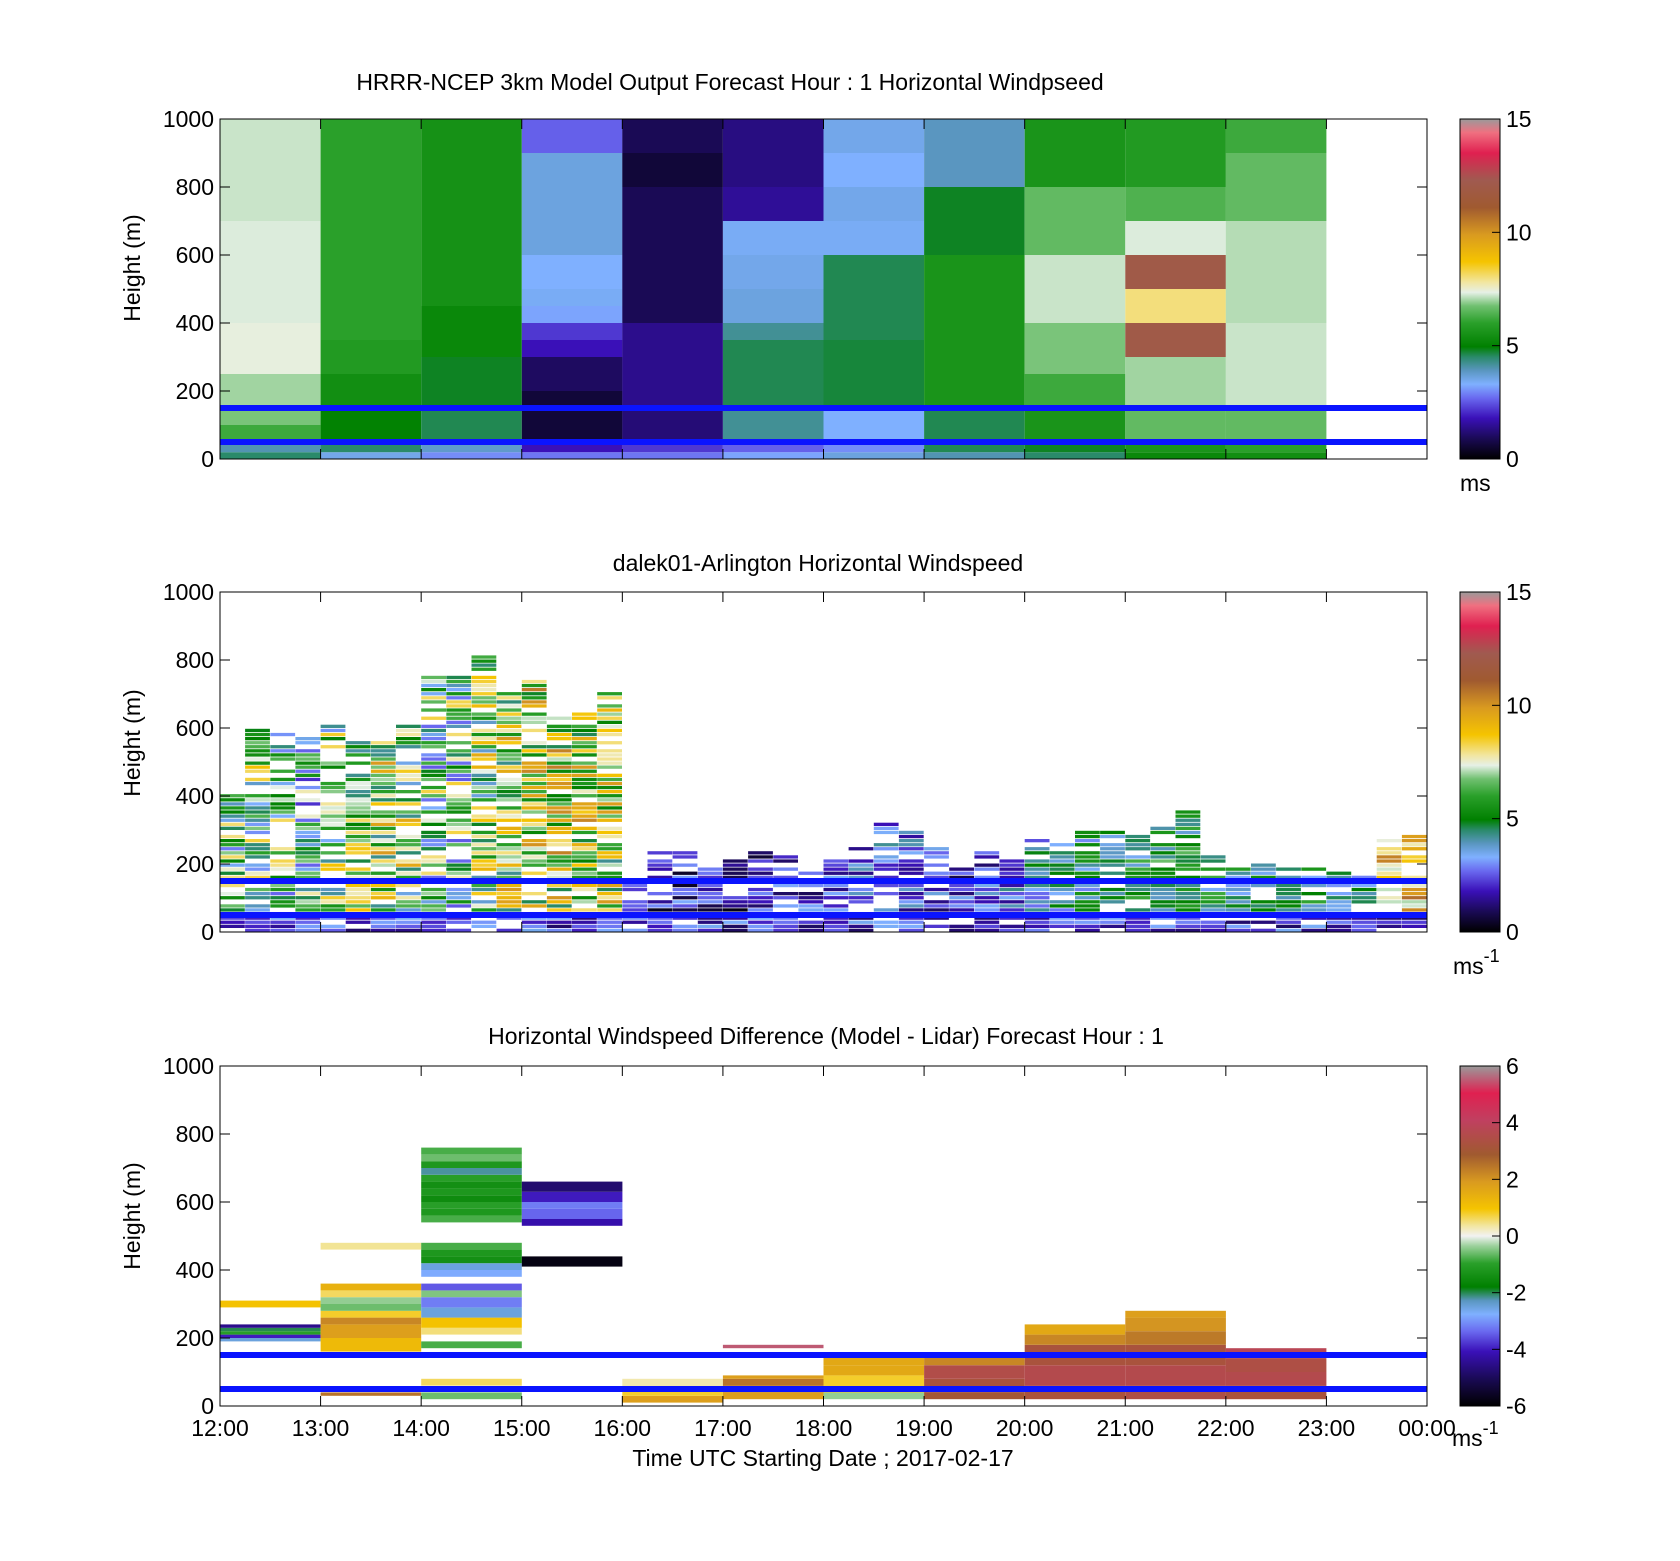  Describe the element at coordinates (522, 1428) in the screenshot. I see `x-tick-label: 15:00` at that location.